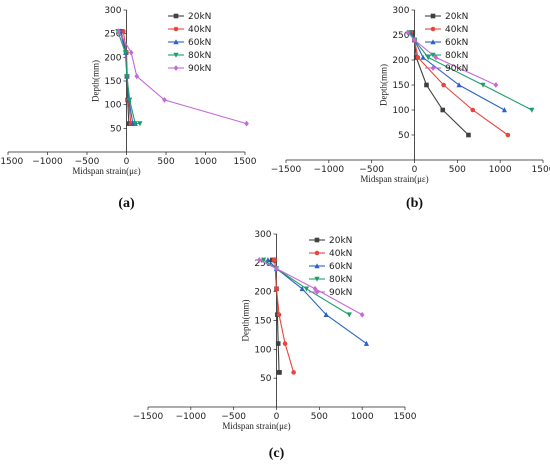 The image size is (550, 464). Describe the element at coordinates (205, 162) in the screenshot. I see `x-tick-label: 1000` at that location.